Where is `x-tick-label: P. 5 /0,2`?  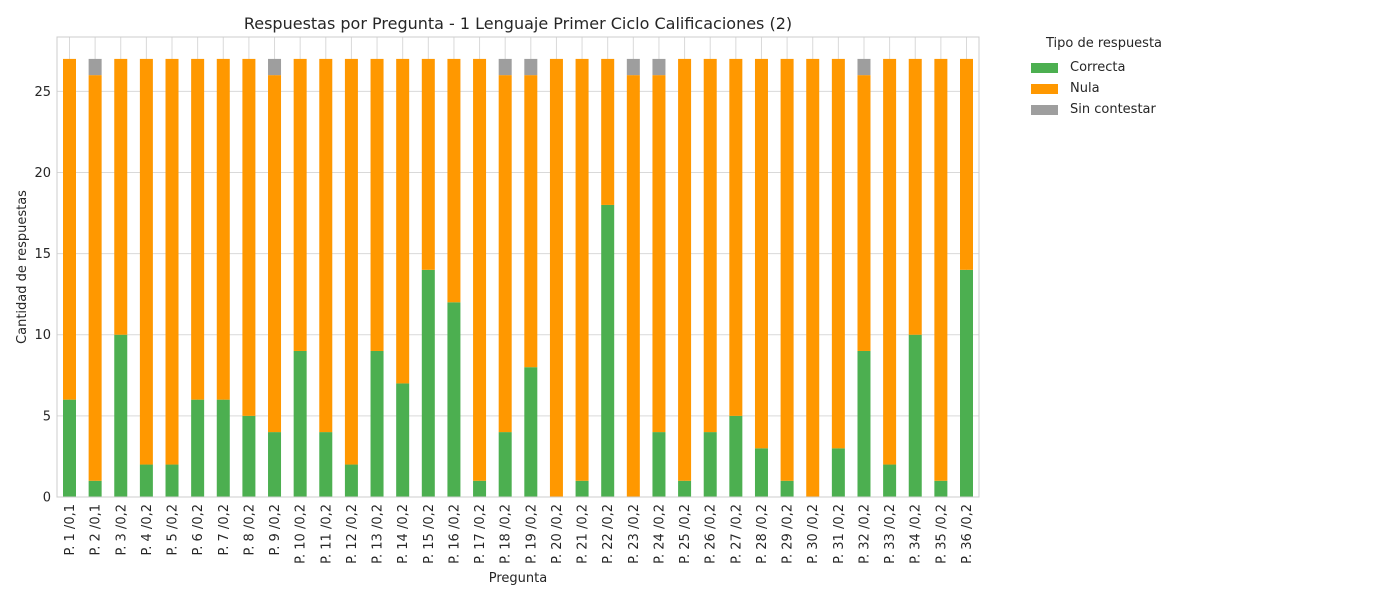
x-tick-label: P. 5 /0,2 is located at coordinates (173, 530).